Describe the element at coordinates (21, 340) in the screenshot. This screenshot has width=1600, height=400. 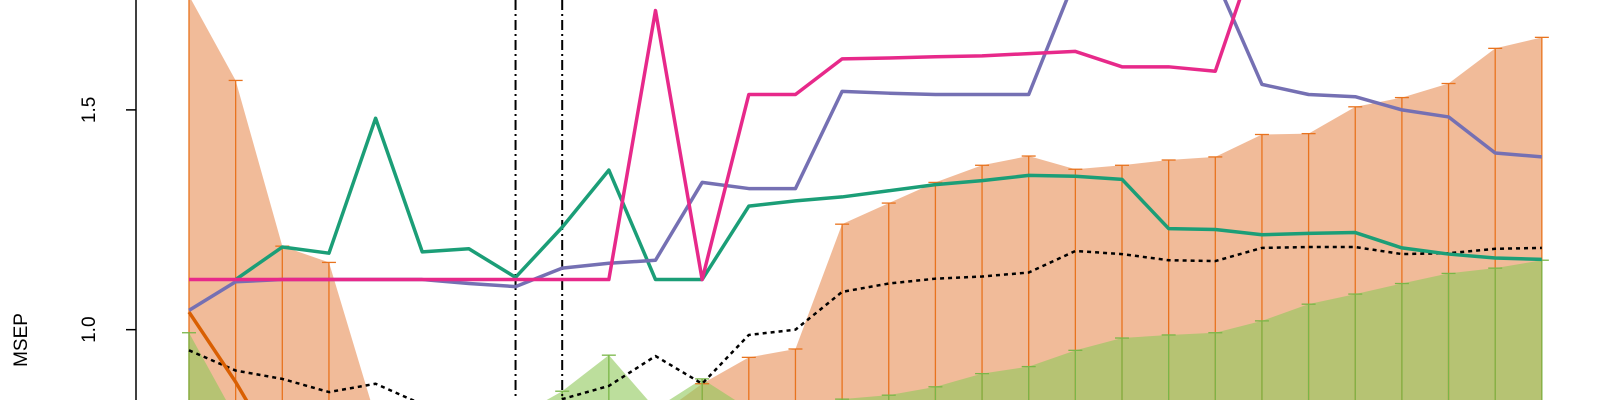
I see `y-axis-label: MSEP` at that location.